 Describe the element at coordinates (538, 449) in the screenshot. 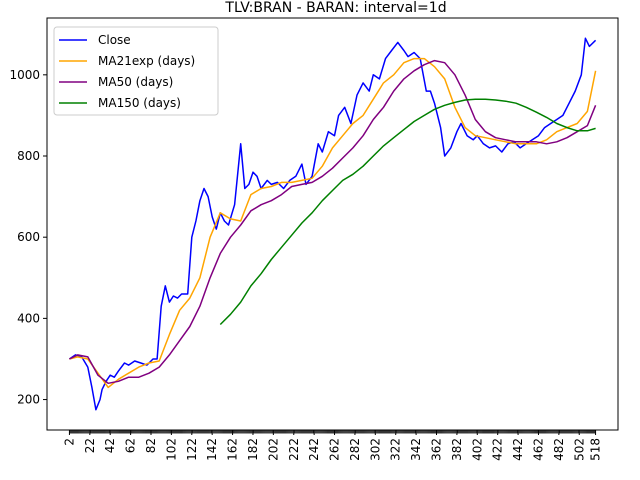

I see `x-tick-label: 462` at that location.